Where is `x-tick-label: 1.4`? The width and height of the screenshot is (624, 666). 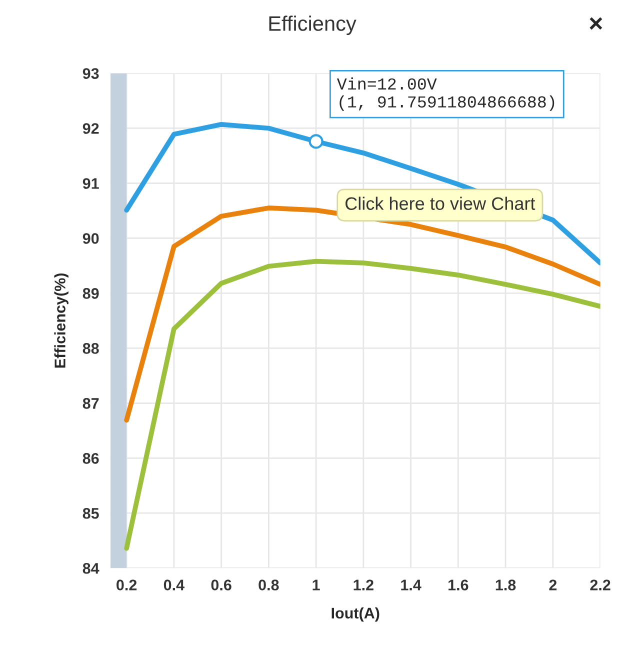 x-tick-label: 1.4 is located at coordinates (411, 585).